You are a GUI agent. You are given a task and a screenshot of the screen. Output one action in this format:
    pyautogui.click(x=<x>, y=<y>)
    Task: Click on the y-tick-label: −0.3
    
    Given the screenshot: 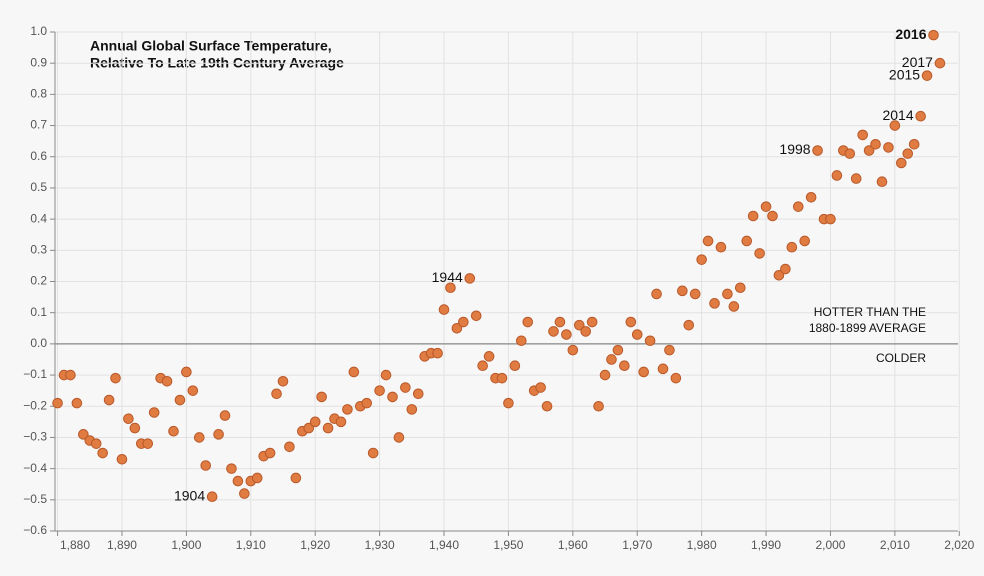 What is the action you would take?
    pyautogui.click(x=35, y=437)
    